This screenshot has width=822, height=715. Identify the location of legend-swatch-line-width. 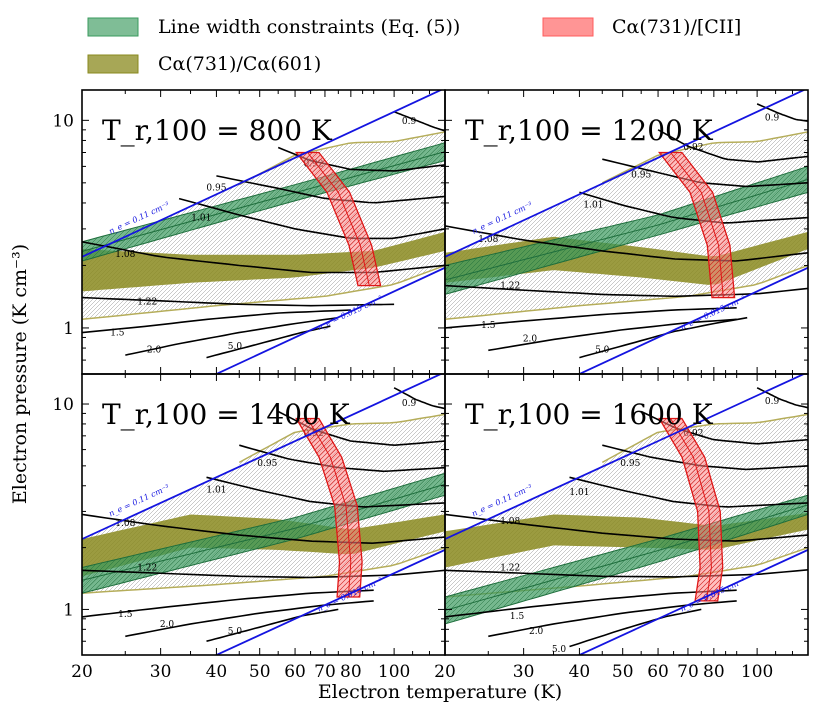
(113, 27).